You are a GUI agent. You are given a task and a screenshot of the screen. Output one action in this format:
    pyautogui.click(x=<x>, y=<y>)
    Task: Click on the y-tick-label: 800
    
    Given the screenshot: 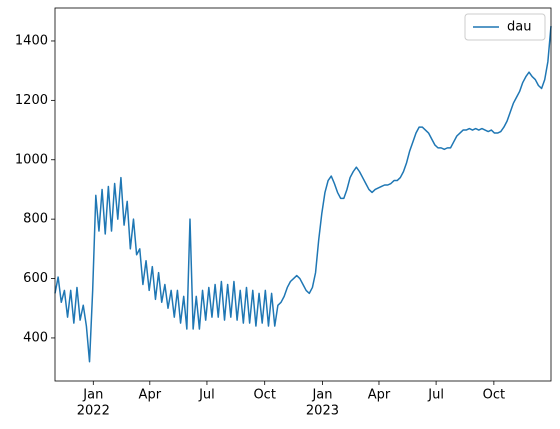 What is the action you would take?
    pyautogui.click(x=35, y=219)
    